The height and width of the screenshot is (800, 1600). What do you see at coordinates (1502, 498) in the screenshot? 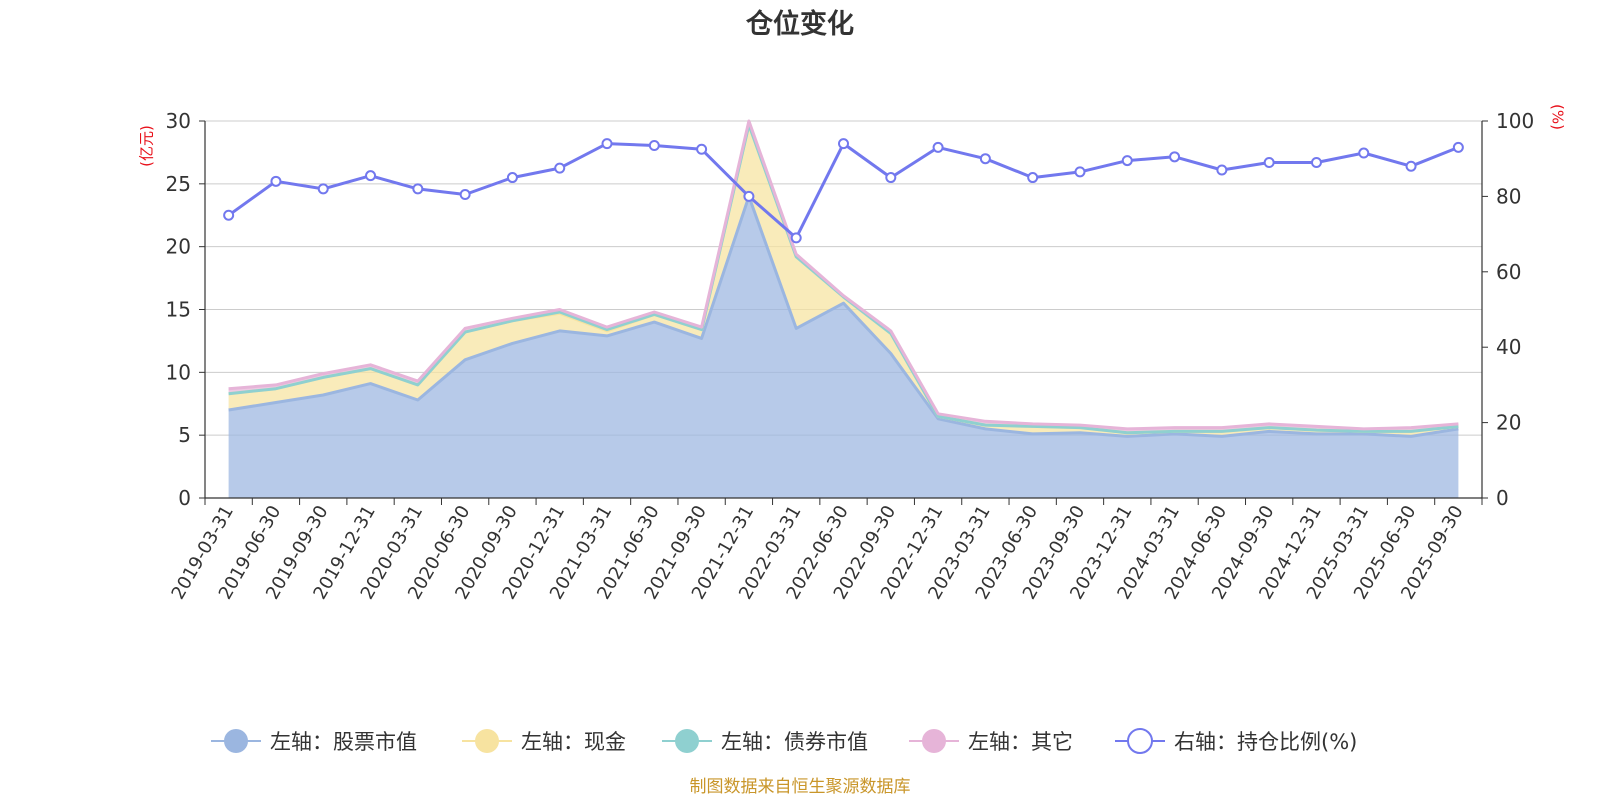
I see `right-tick-label: 0` at bounding box center [1502, 498].